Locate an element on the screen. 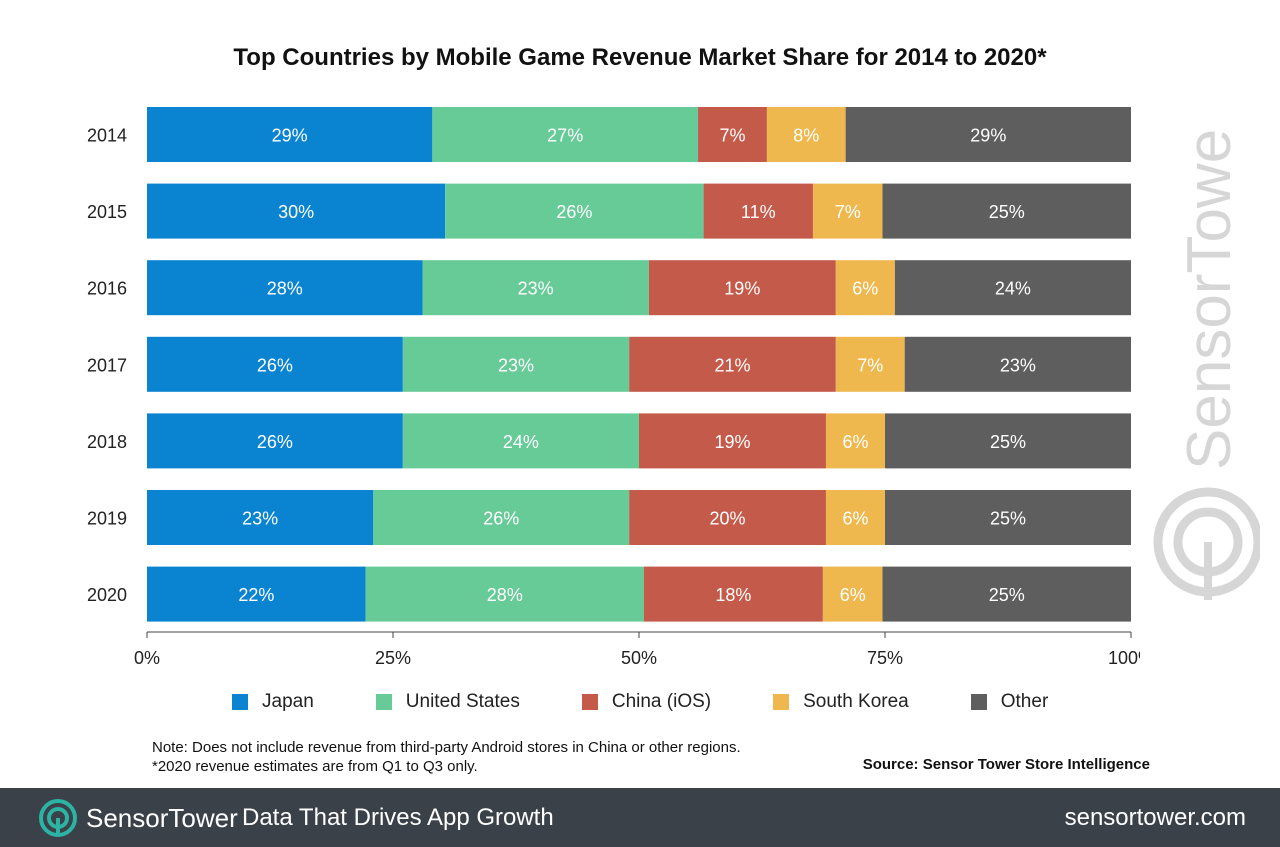 The image size is (1280, 847). legend-swatch-china-ios is located at coordinates (589, 702).